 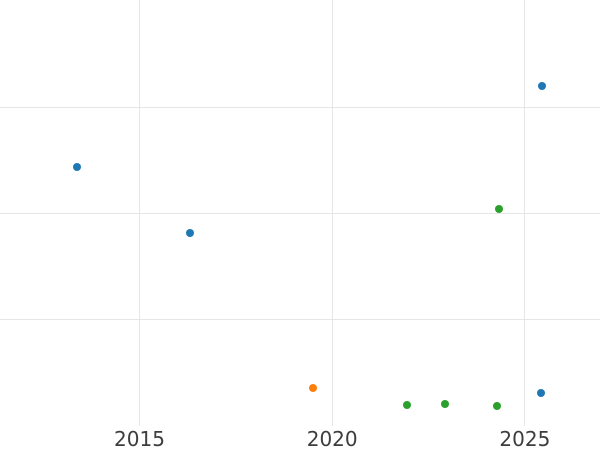 I want to click on x-axis-tick-label: 2020, so click(x=332, y=438).